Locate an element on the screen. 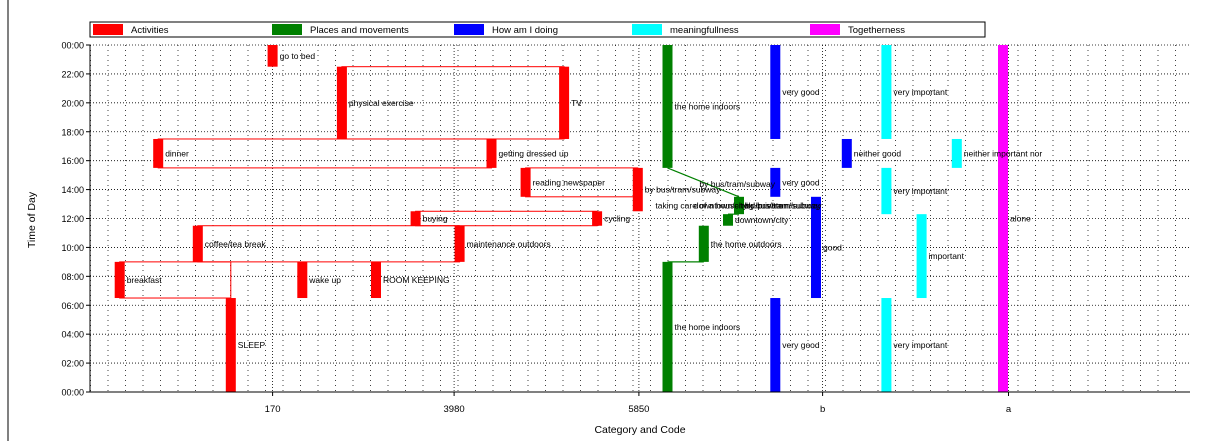 Image resolution: width=1208 pixels, height=441 pixels. x-tick-label: 3980 is located at coordinates (454, 409).